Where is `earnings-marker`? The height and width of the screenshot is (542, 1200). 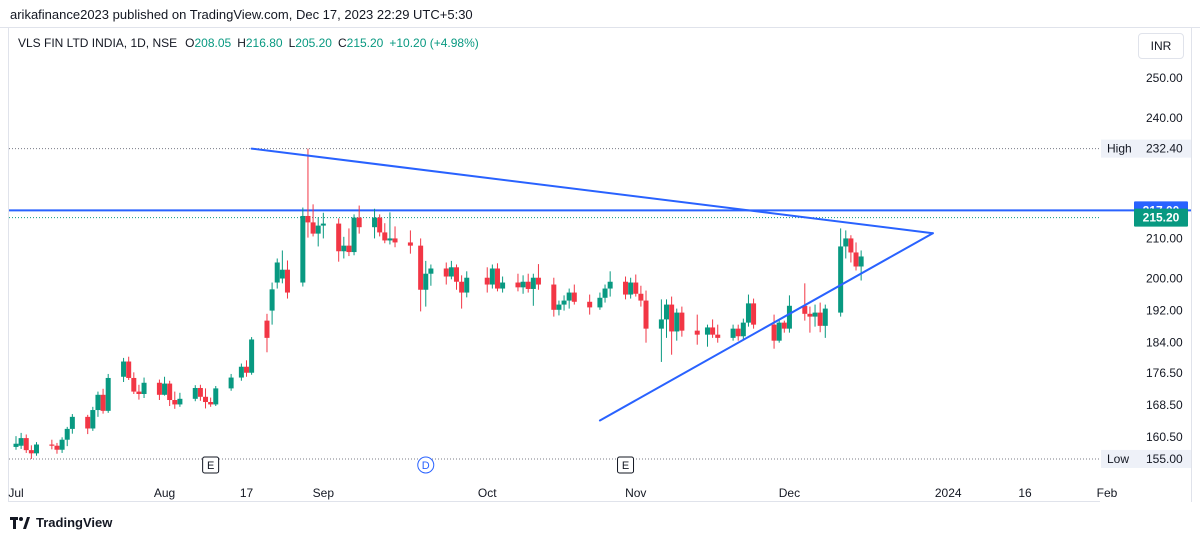
earnings-marker is located at coordinates (211, 465).